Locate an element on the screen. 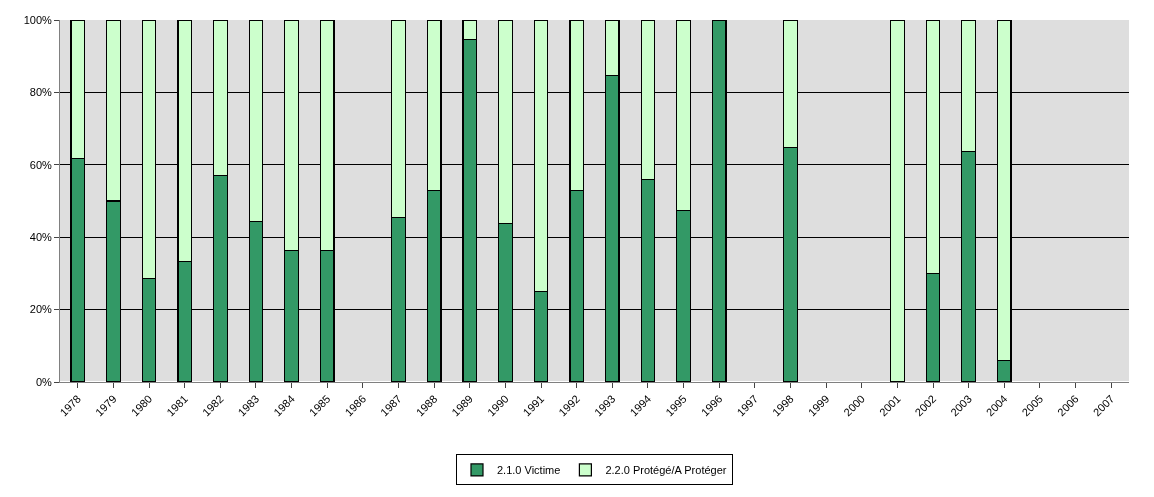  y-tick-label: 20% is located at coordinates (40, 309).